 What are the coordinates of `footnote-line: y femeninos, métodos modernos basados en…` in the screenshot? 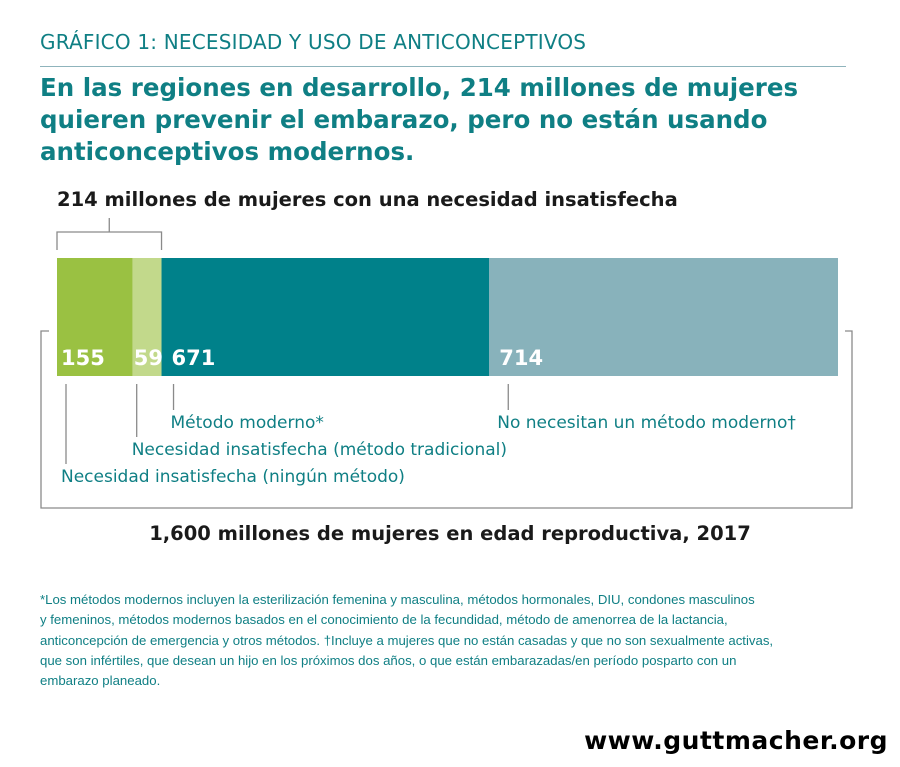 It's located at (384, 620).